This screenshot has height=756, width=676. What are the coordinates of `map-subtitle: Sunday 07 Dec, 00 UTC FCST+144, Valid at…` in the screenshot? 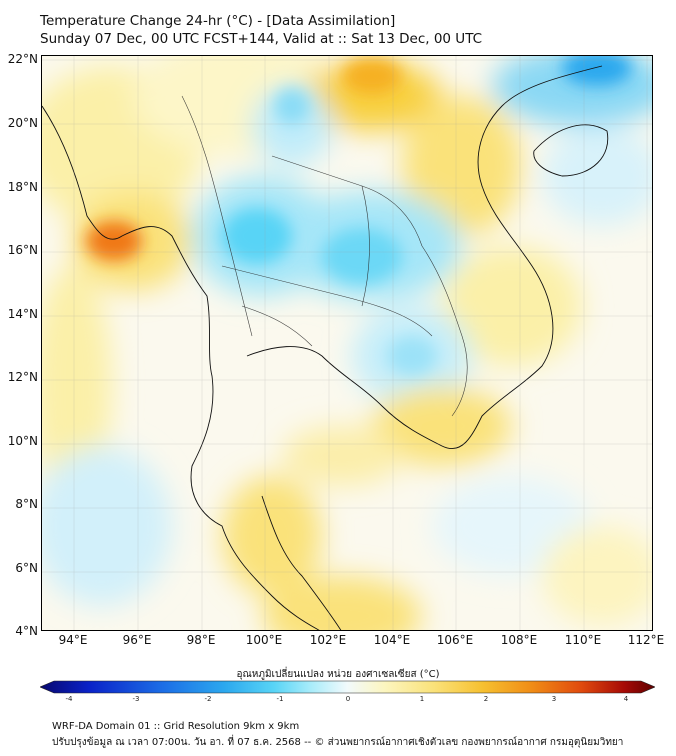 It's located at (261, 39).